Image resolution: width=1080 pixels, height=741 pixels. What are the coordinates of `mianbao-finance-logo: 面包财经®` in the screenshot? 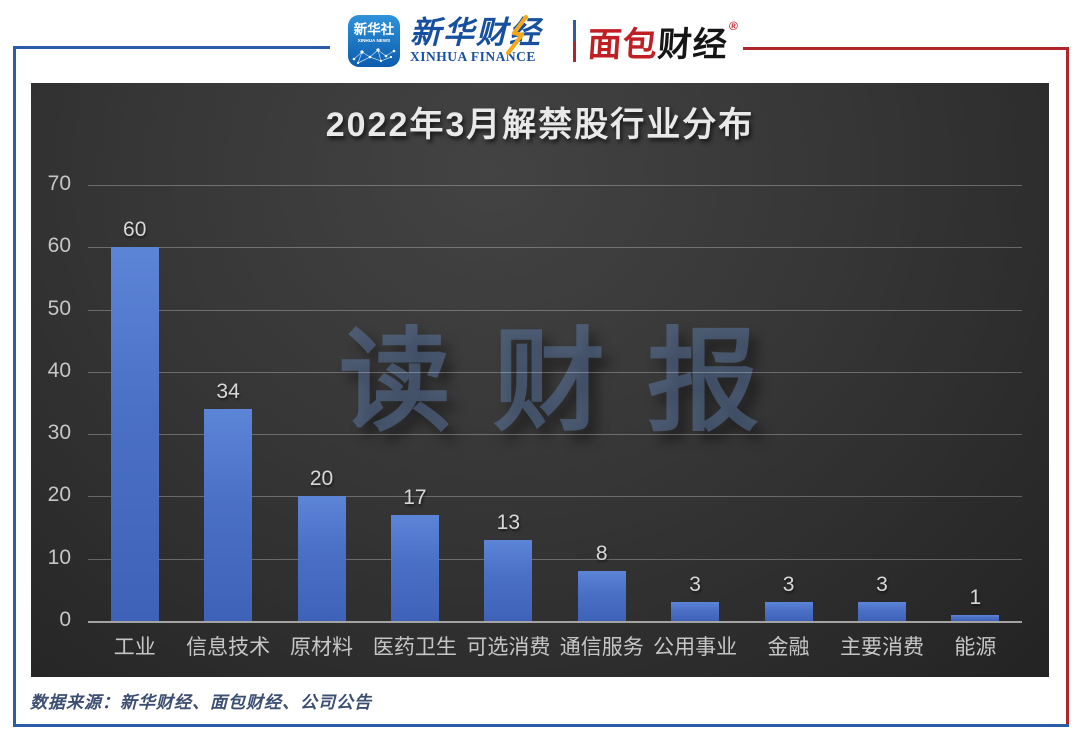 It's located at (663, 41).